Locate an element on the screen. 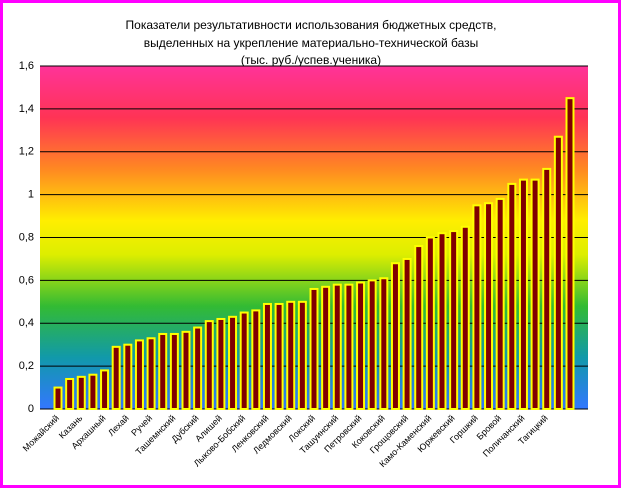 The image size is (621, 488). chart-title: (тыс. руб./успев.ученика) is located at coordinates (311, 60).